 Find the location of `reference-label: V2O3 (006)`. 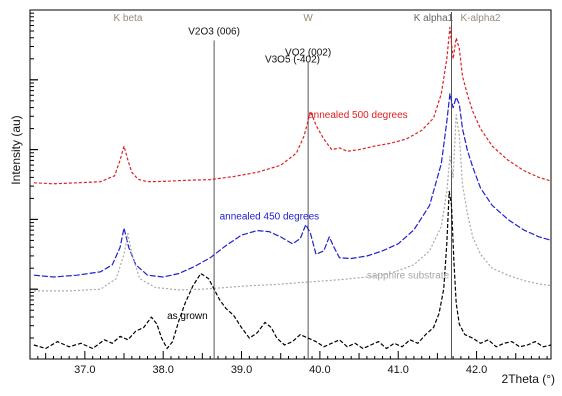

reference-label: V2O3 (006) is located at coordinates (214, 31).